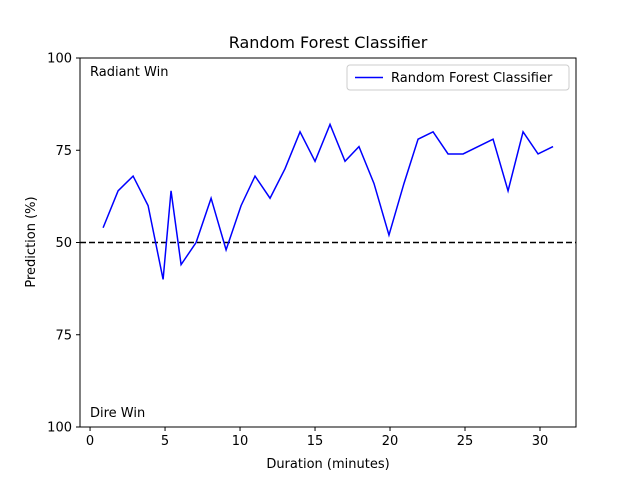 The width and height of the screenshot is (640, 480). Describe the element at coordinates (90, 441) in the screenshot. I see `x-tick-label: 0` at that location.